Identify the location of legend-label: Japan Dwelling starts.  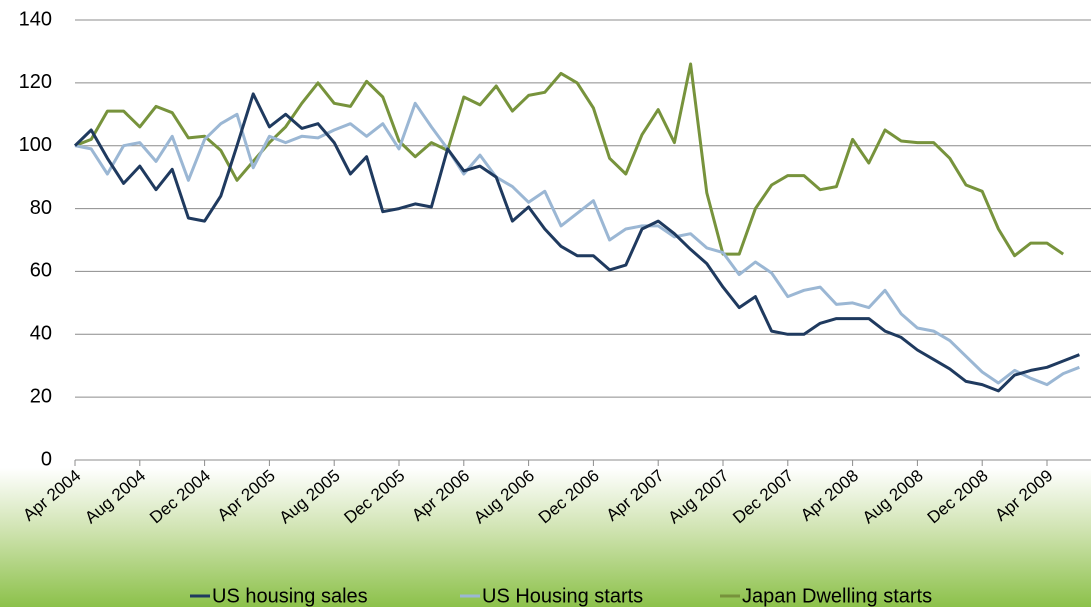
(837, 596).